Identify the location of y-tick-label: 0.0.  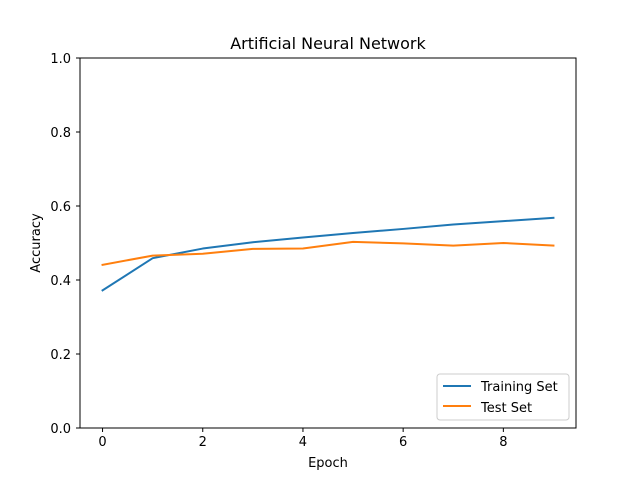
(60, 429).